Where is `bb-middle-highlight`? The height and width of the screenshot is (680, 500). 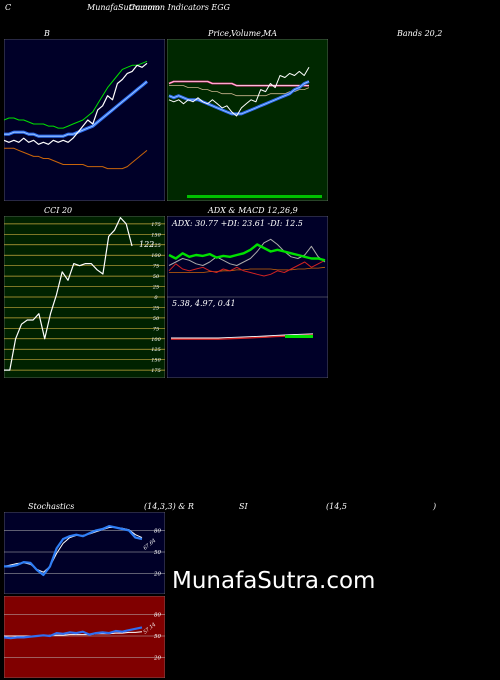
bb-middle-highlight is located at coordinates (76, 109).